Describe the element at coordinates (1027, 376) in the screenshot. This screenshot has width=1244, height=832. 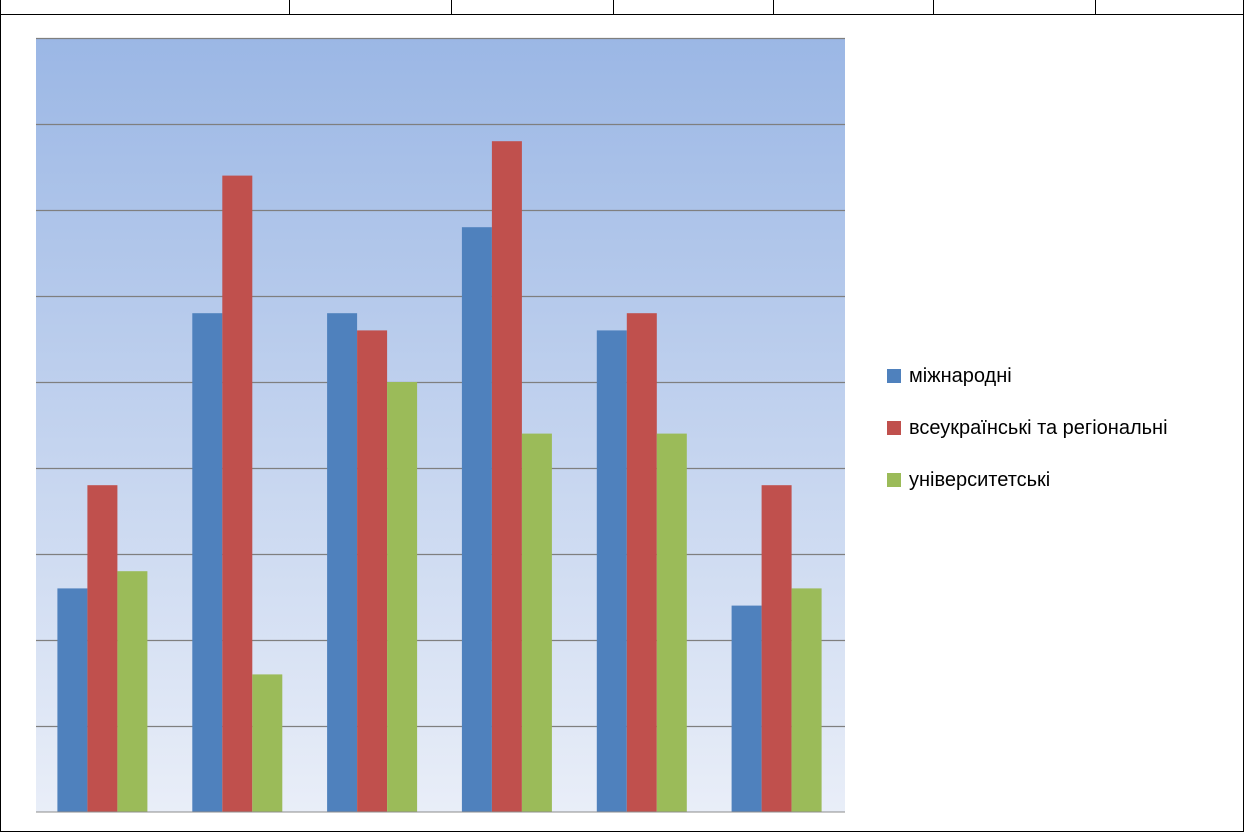
I see `legend-item-international: міжнародні` at that location.